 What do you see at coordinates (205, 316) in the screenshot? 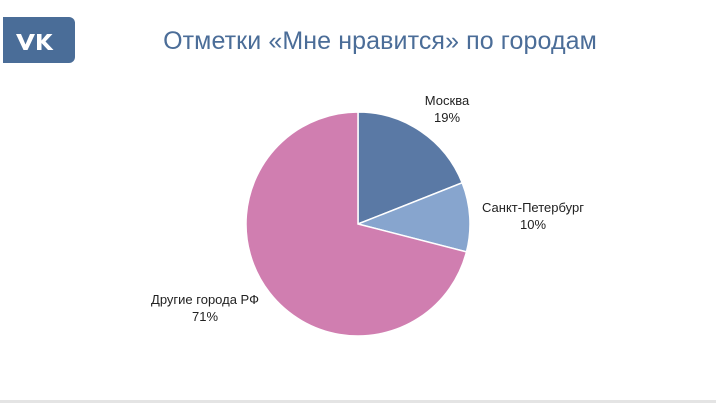
I see `slice-value-label-3: 71%` at bounding box center [205, 316].